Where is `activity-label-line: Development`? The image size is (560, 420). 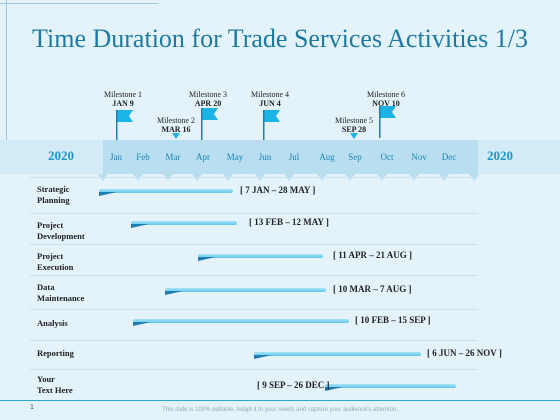
activity-label-line: Development is located at coordinates (61, 236).